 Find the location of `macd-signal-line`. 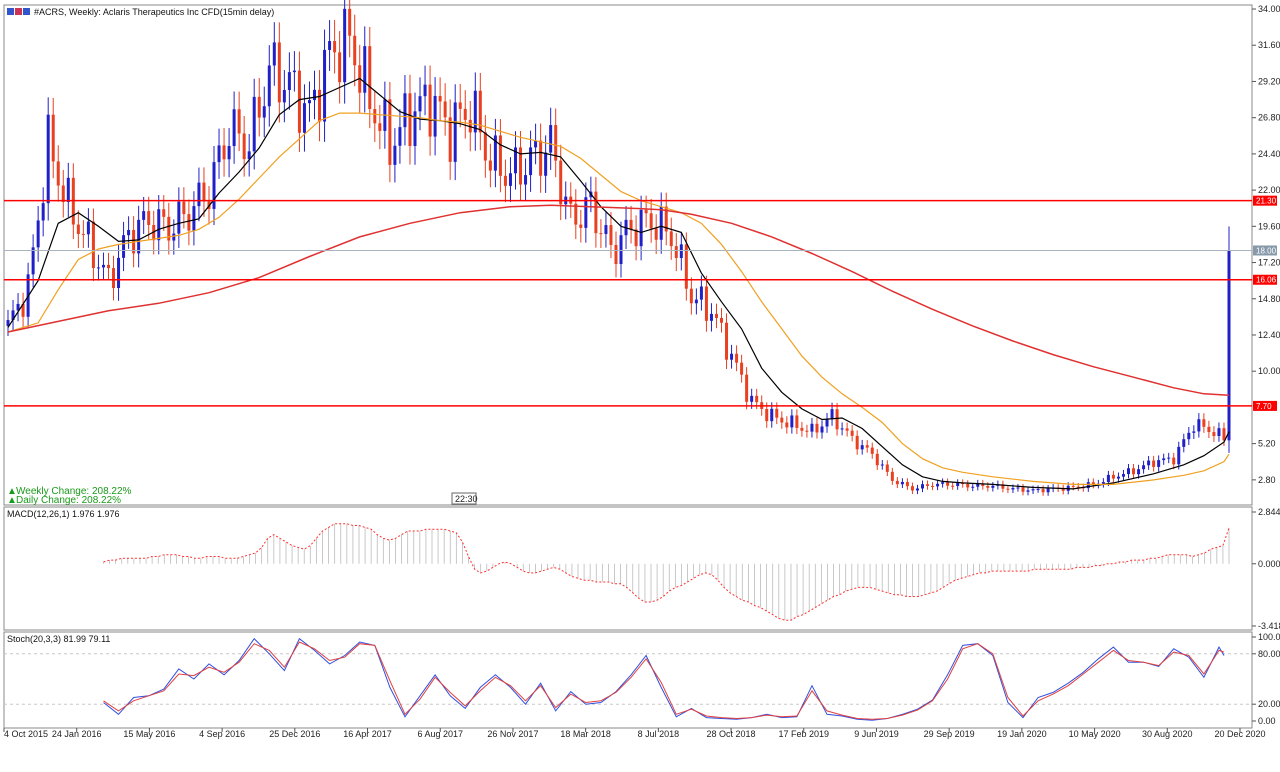

macd-signal-line is located at coordinates (666, 572).